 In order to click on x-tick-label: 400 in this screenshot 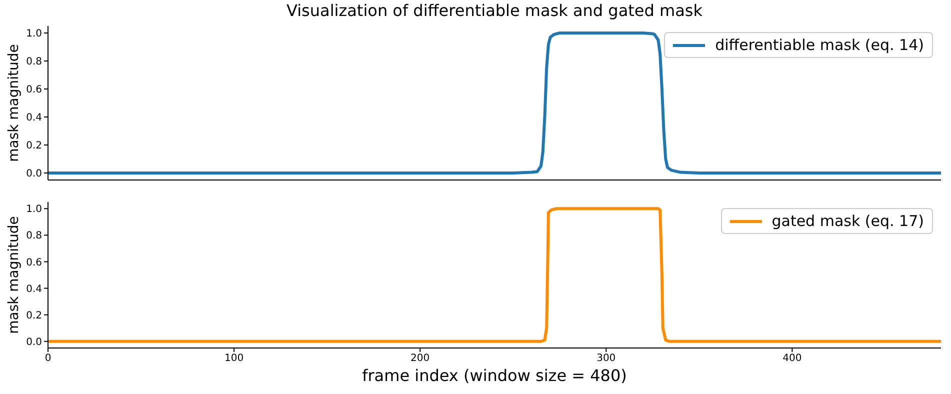, I will do `click(792, 358)`.